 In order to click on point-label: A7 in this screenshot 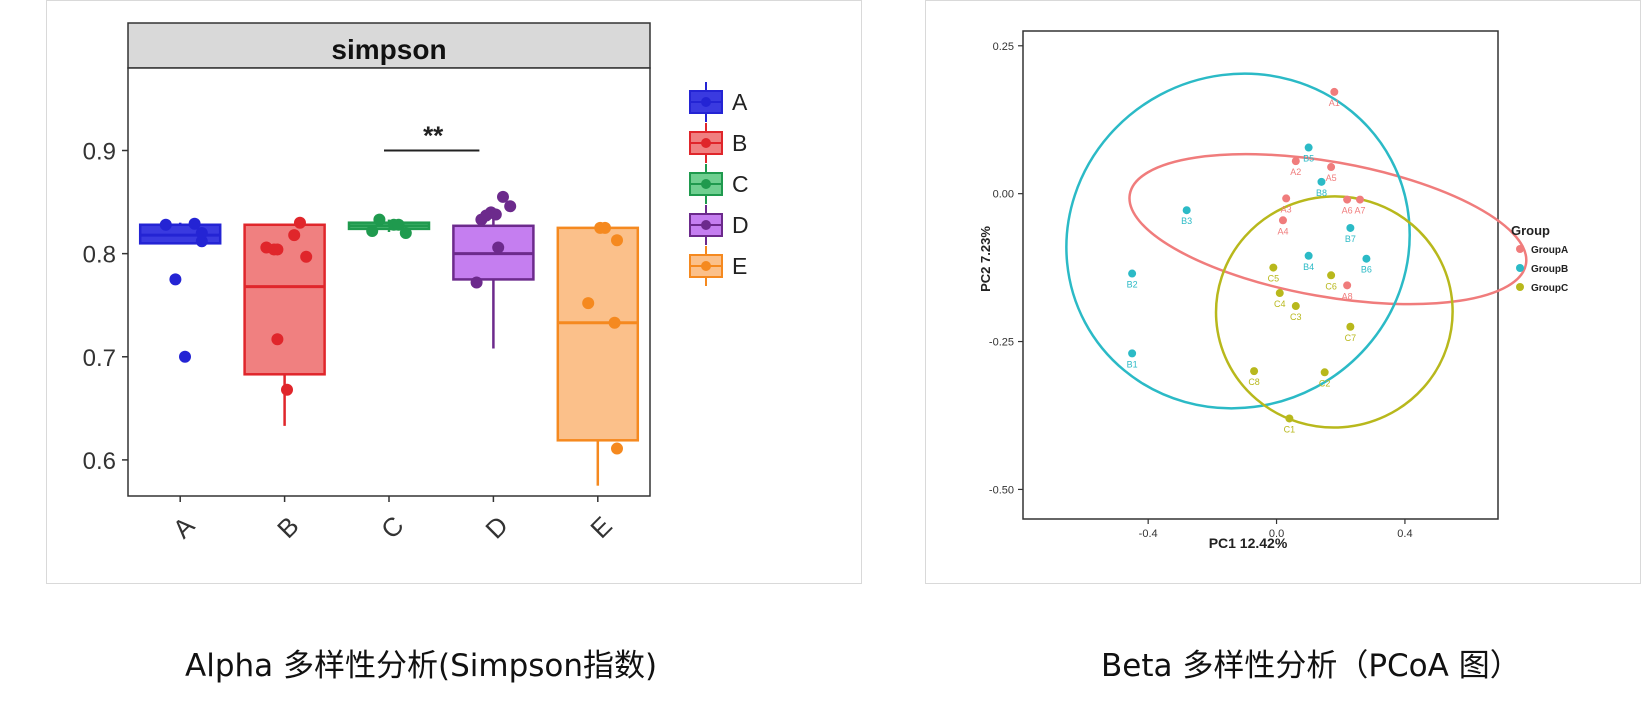, I will do `click(1359, 211)`.